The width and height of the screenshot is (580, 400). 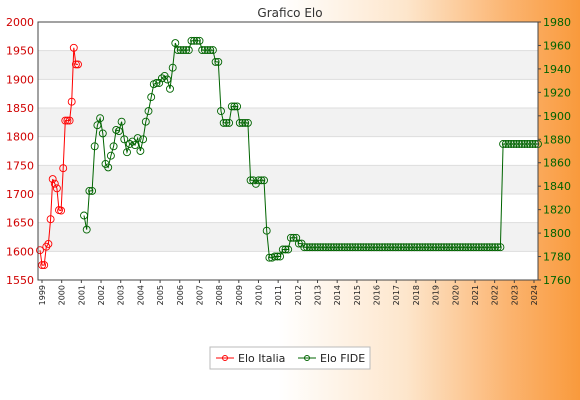 What do you see at coordinates (20, 22) in the screenshot?
I see `y-left-tick-label: 2000` at bounding box center [20, 22].